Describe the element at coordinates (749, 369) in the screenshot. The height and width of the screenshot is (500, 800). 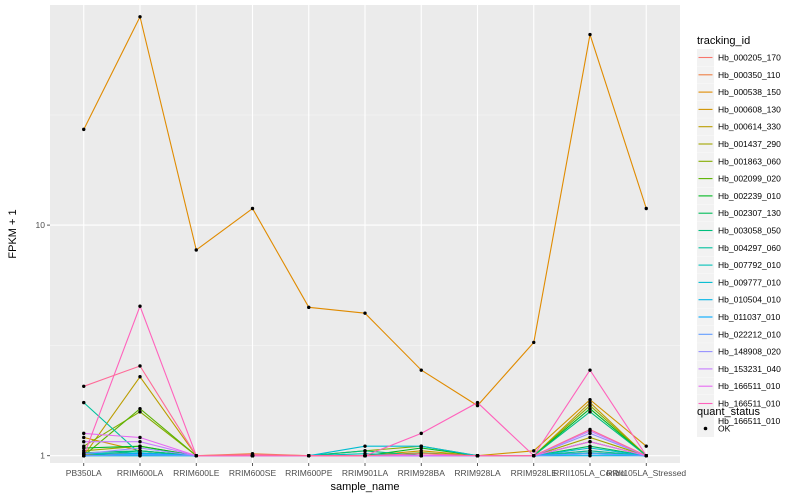
I see `legend-label: Hb_153231_040` at that location.